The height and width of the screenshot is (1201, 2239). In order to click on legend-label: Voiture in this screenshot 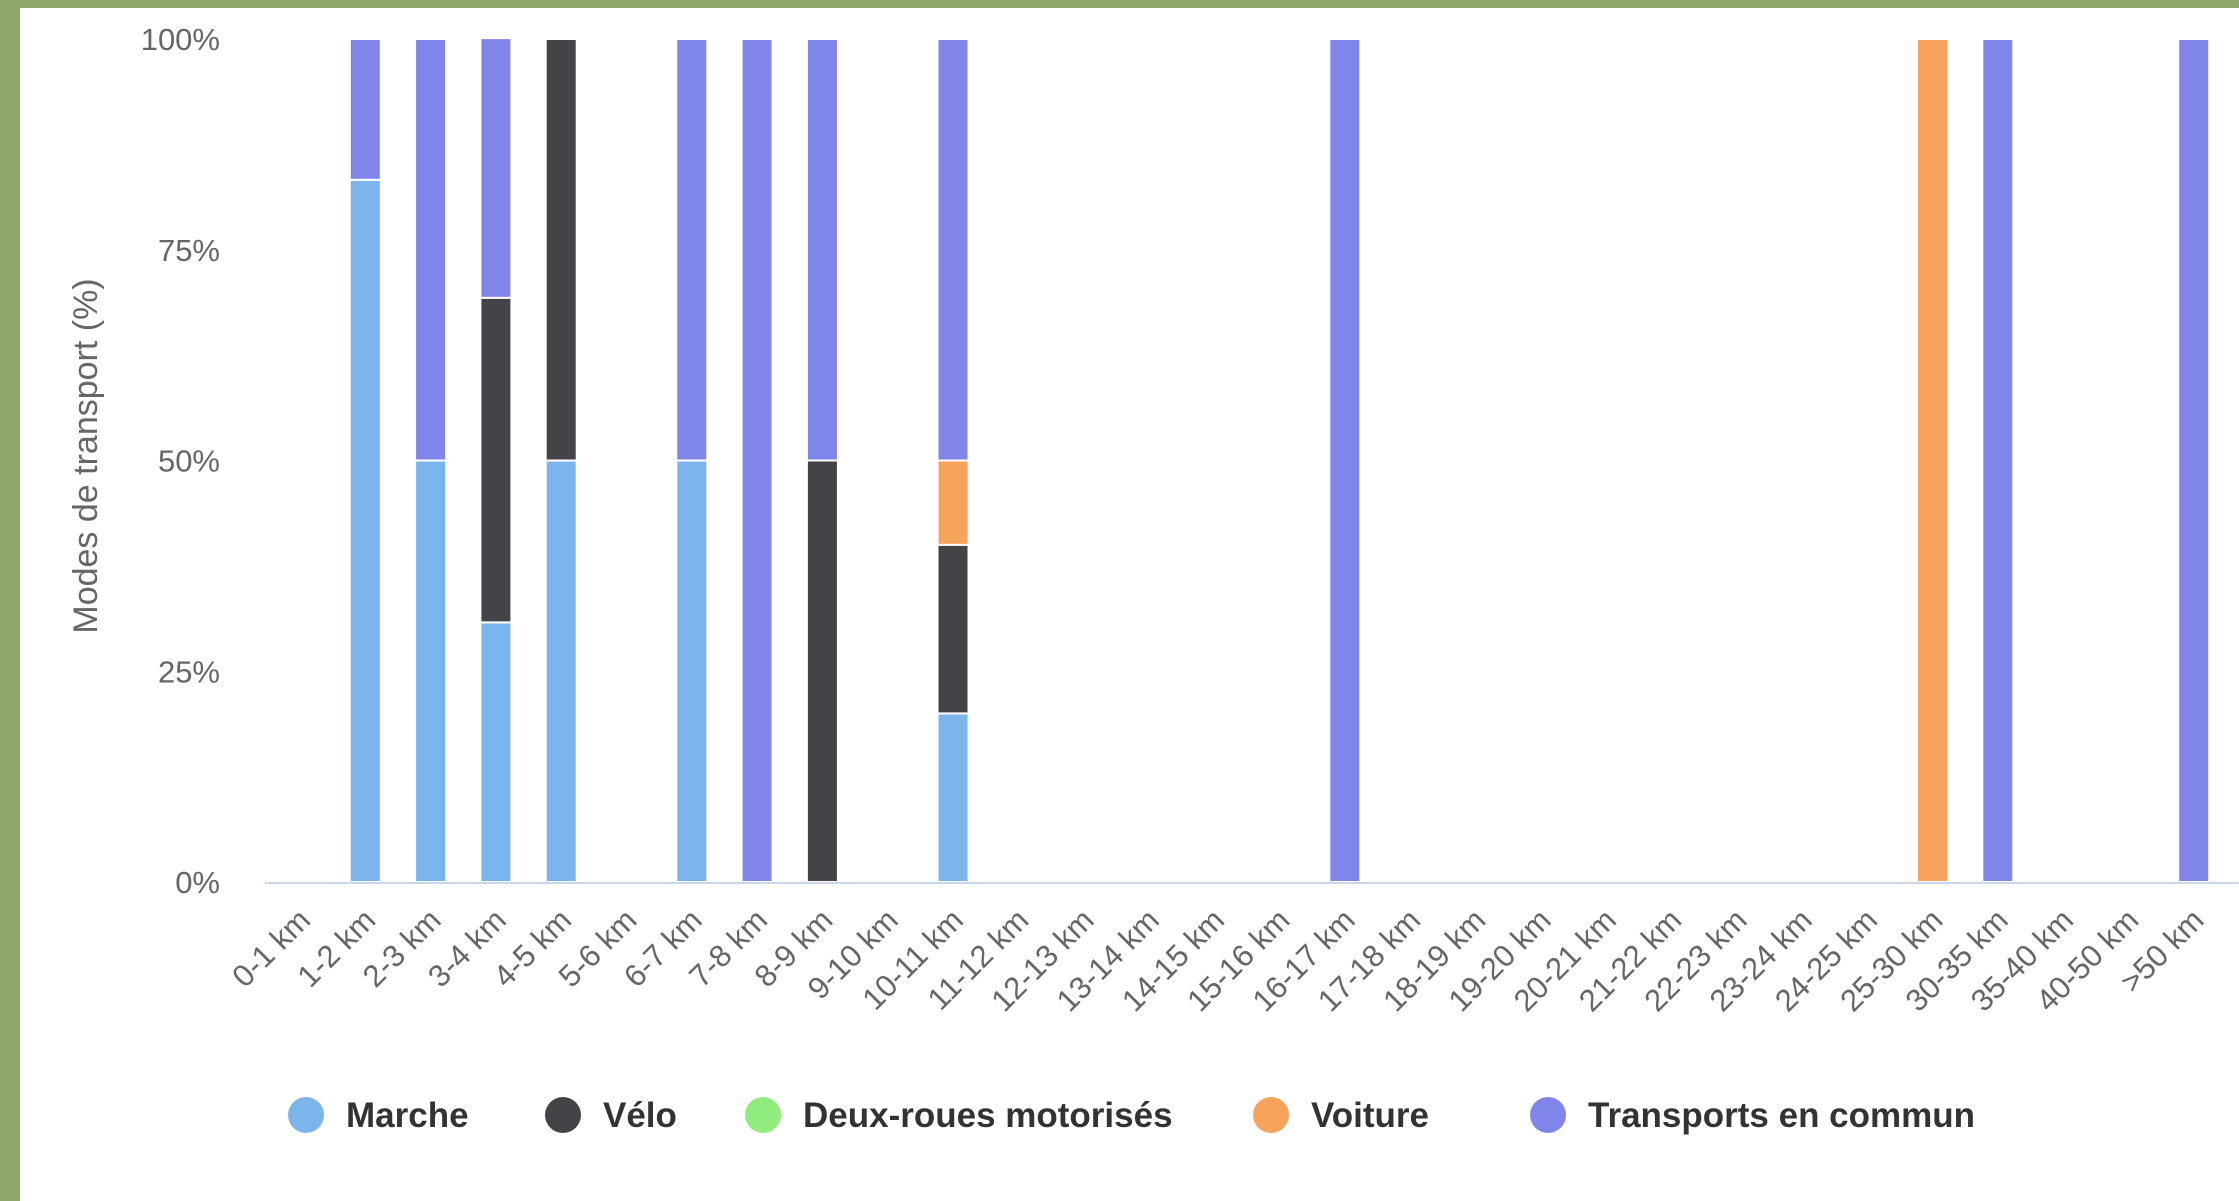, I will do `click(1370, 1115)`.